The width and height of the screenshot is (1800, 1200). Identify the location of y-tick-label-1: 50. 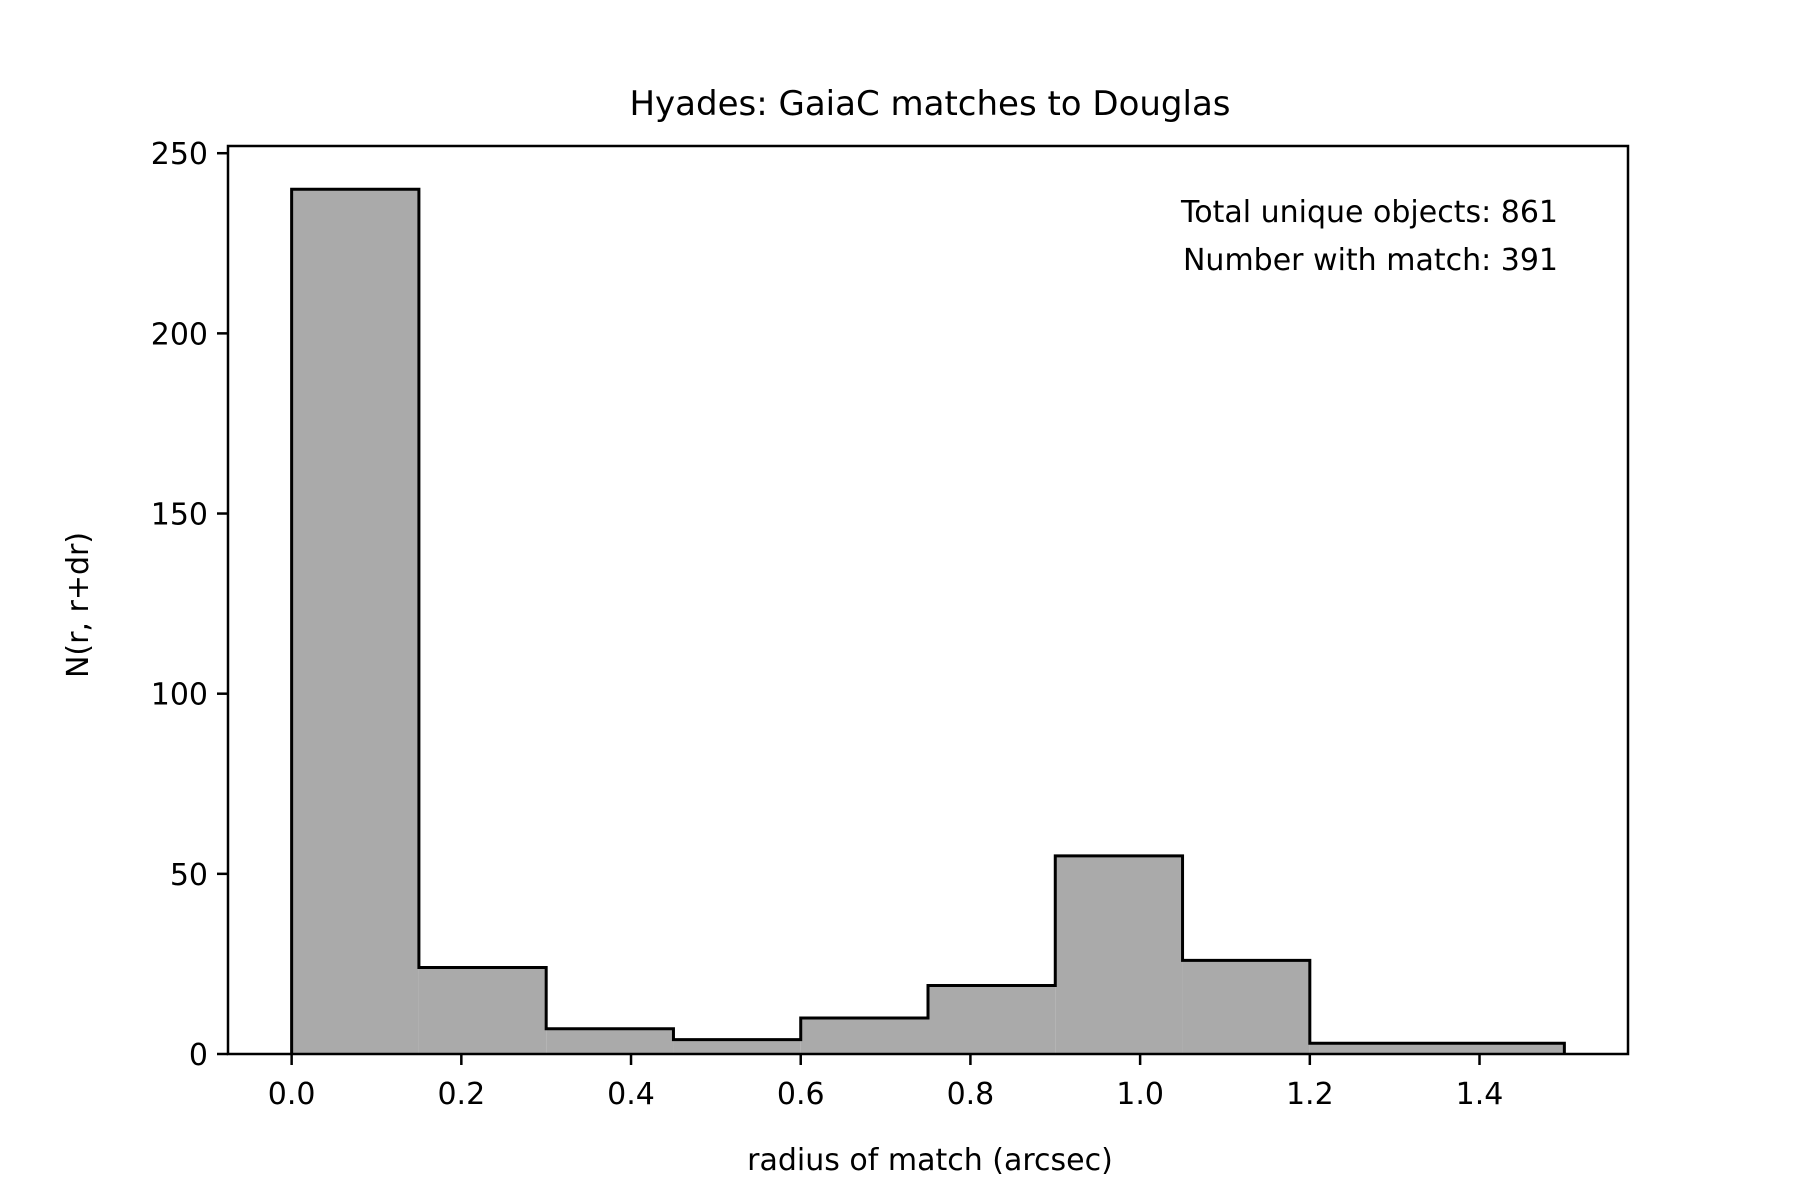
(189, 875).